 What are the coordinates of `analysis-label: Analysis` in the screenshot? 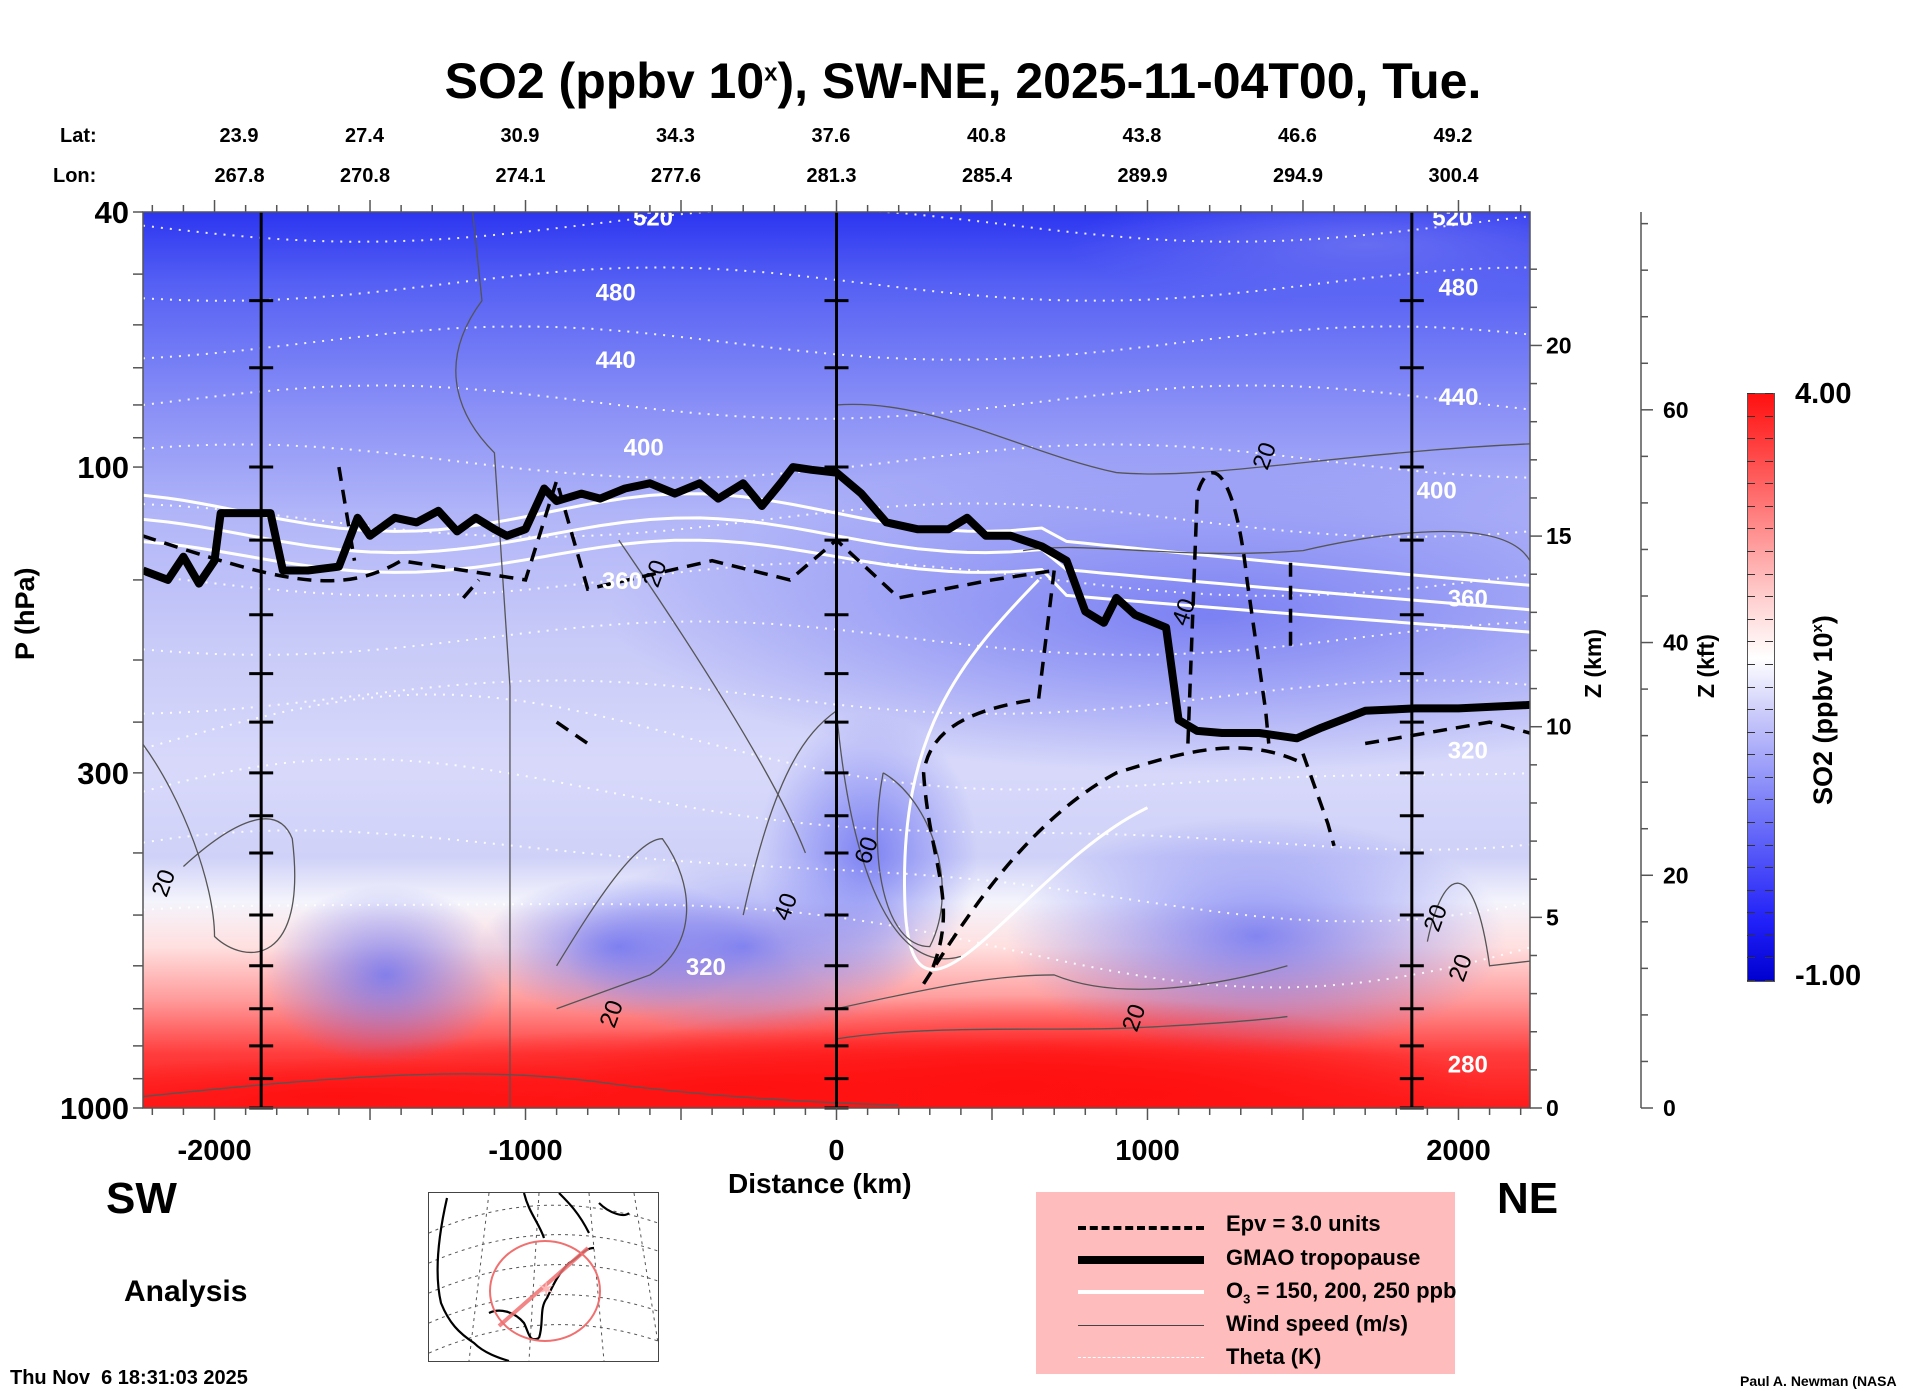 It's located at (186, 1291).